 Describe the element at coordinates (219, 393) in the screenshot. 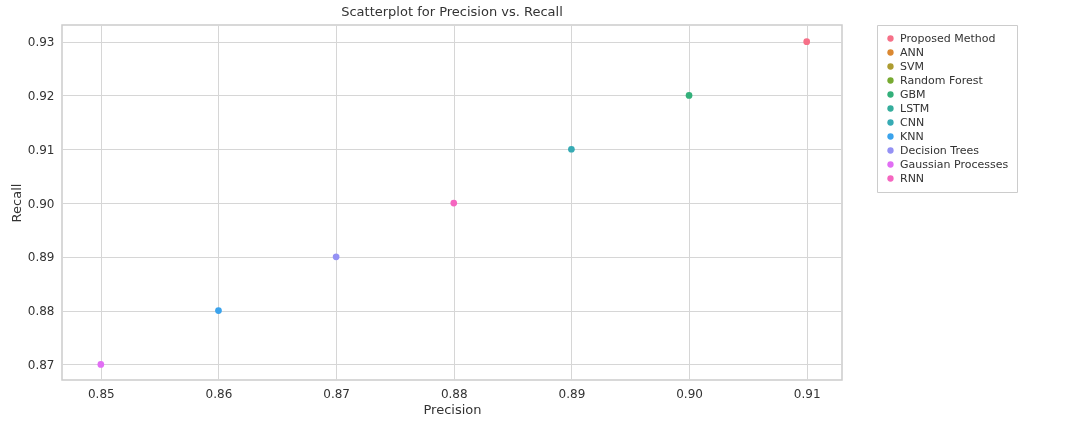

I see `x-tick-label: 0.86` at that location.